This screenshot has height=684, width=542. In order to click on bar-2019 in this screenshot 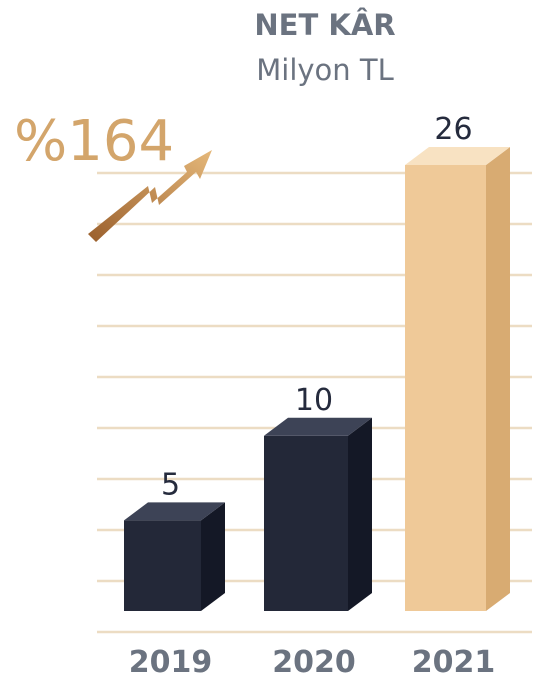, I will do `click(174, 556)`.